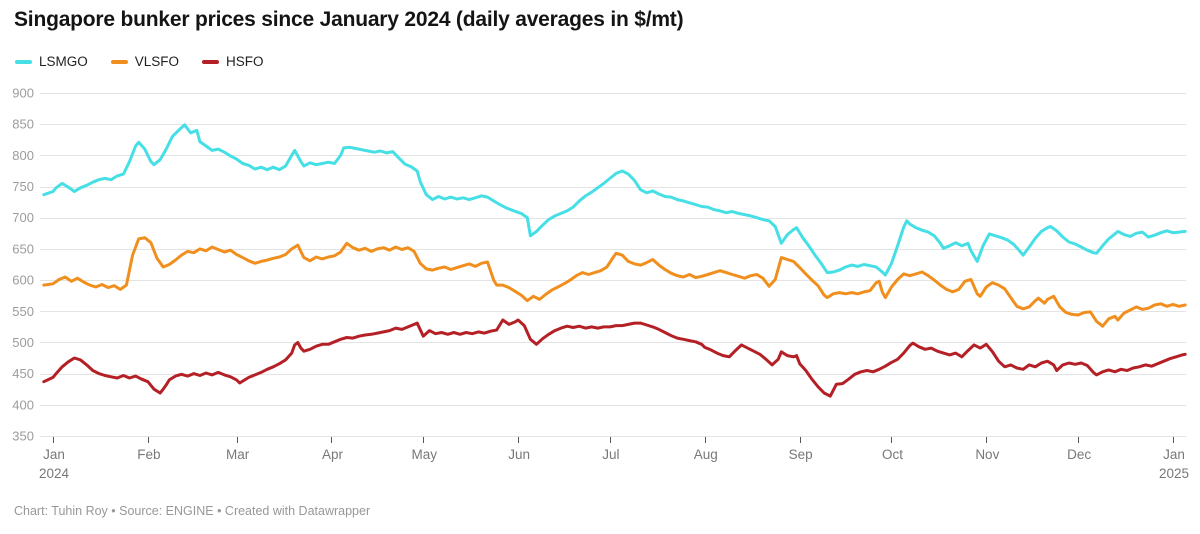 The height and width of the screenshot is (534, 1200). Describe the element at coordinates (425, 454) in the screenshot. I see `x-axis-label-month: May` at that location.